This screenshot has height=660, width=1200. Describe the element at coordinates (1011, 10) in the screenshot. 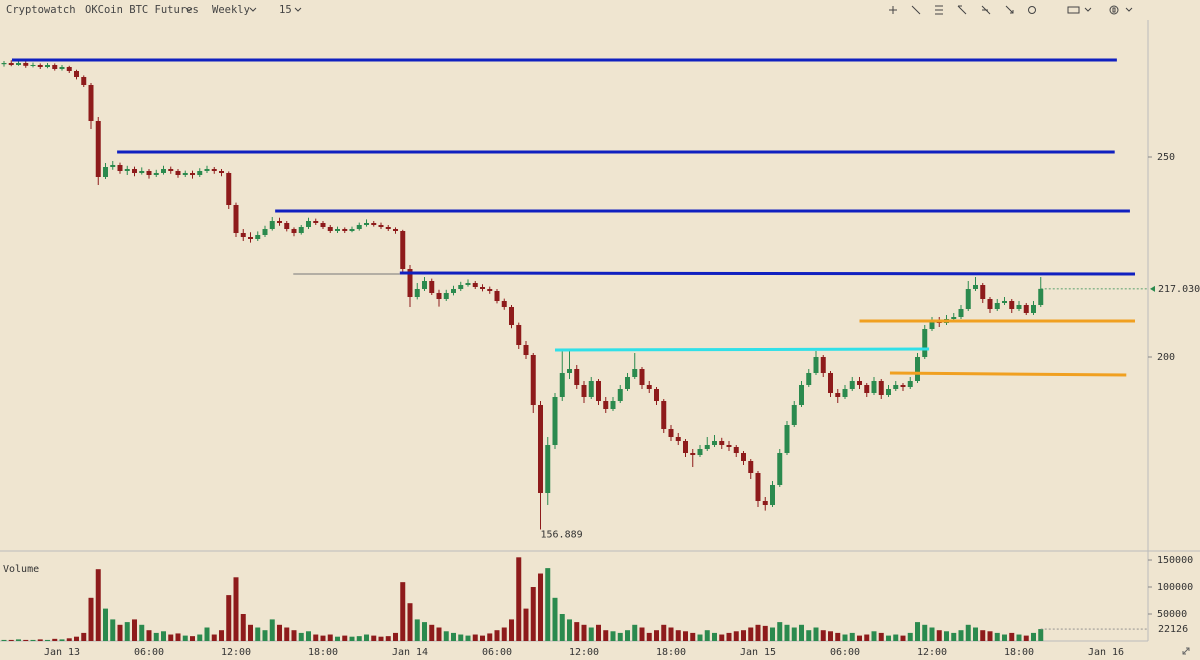

I see `tool-icons` at that location.